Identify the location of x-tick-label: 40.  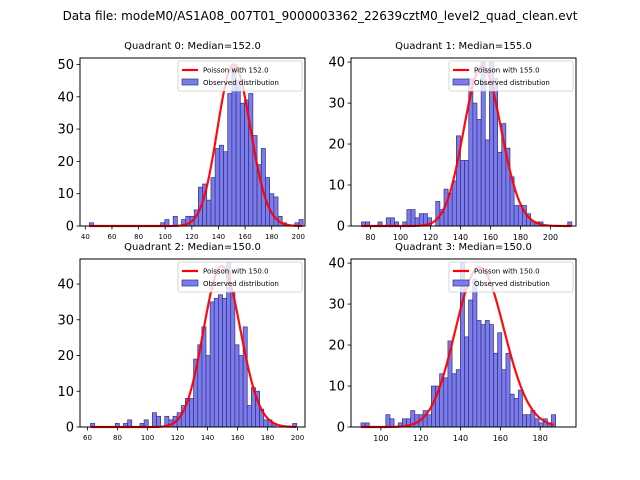
(85, 237).